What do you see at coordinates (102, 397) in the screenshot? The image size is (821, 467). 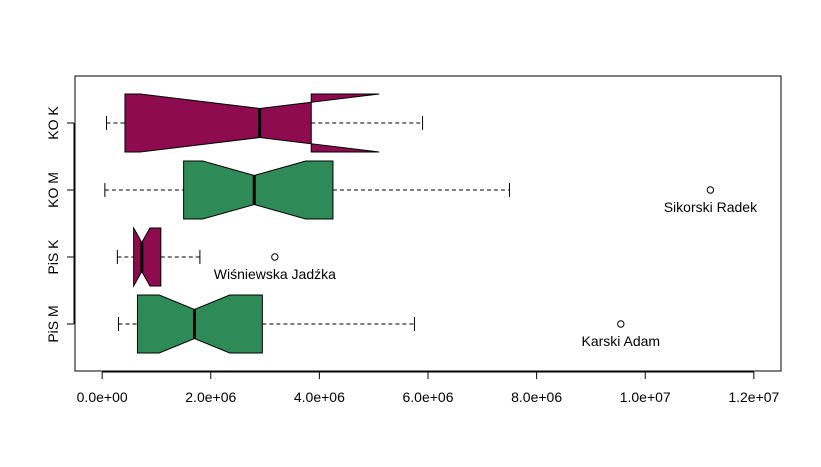 I see `x-tick-label: 0.0e+00` at bounding box center [102, 397].